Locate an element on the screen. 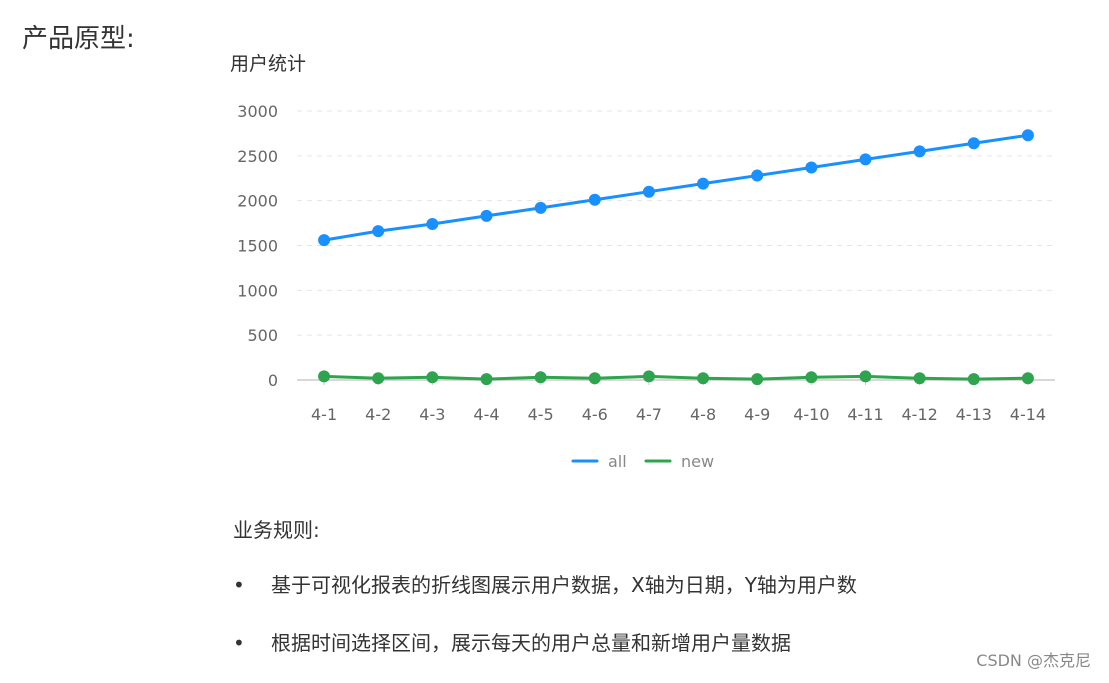  x-tick-label: 4-8 is located at coordinates (703, 414).